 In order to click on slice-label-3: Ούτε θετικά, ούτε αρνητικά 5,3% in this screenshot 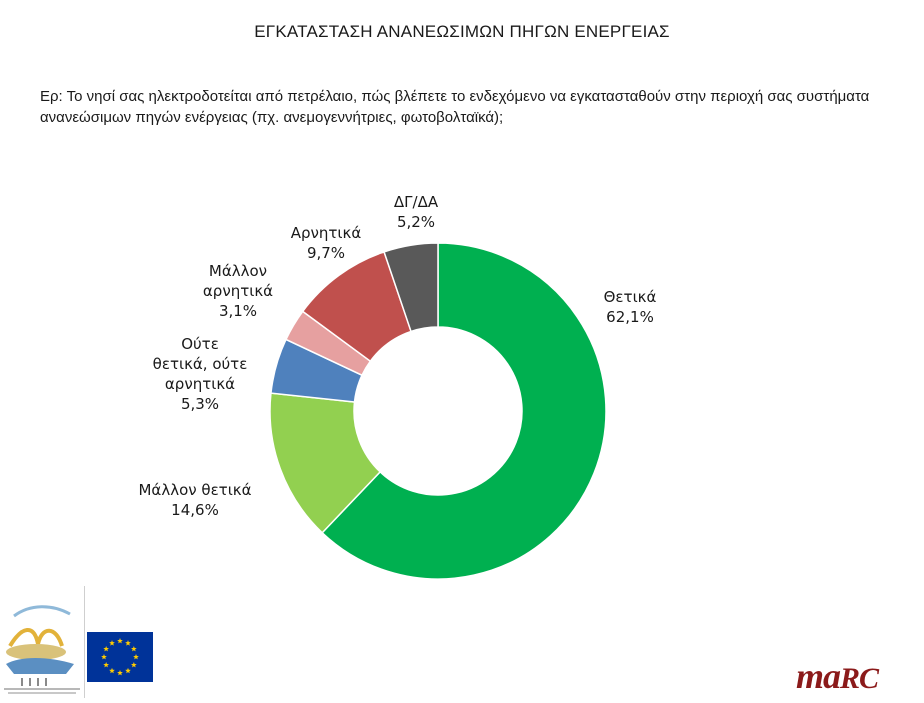, I will do `click(200, 374)`.